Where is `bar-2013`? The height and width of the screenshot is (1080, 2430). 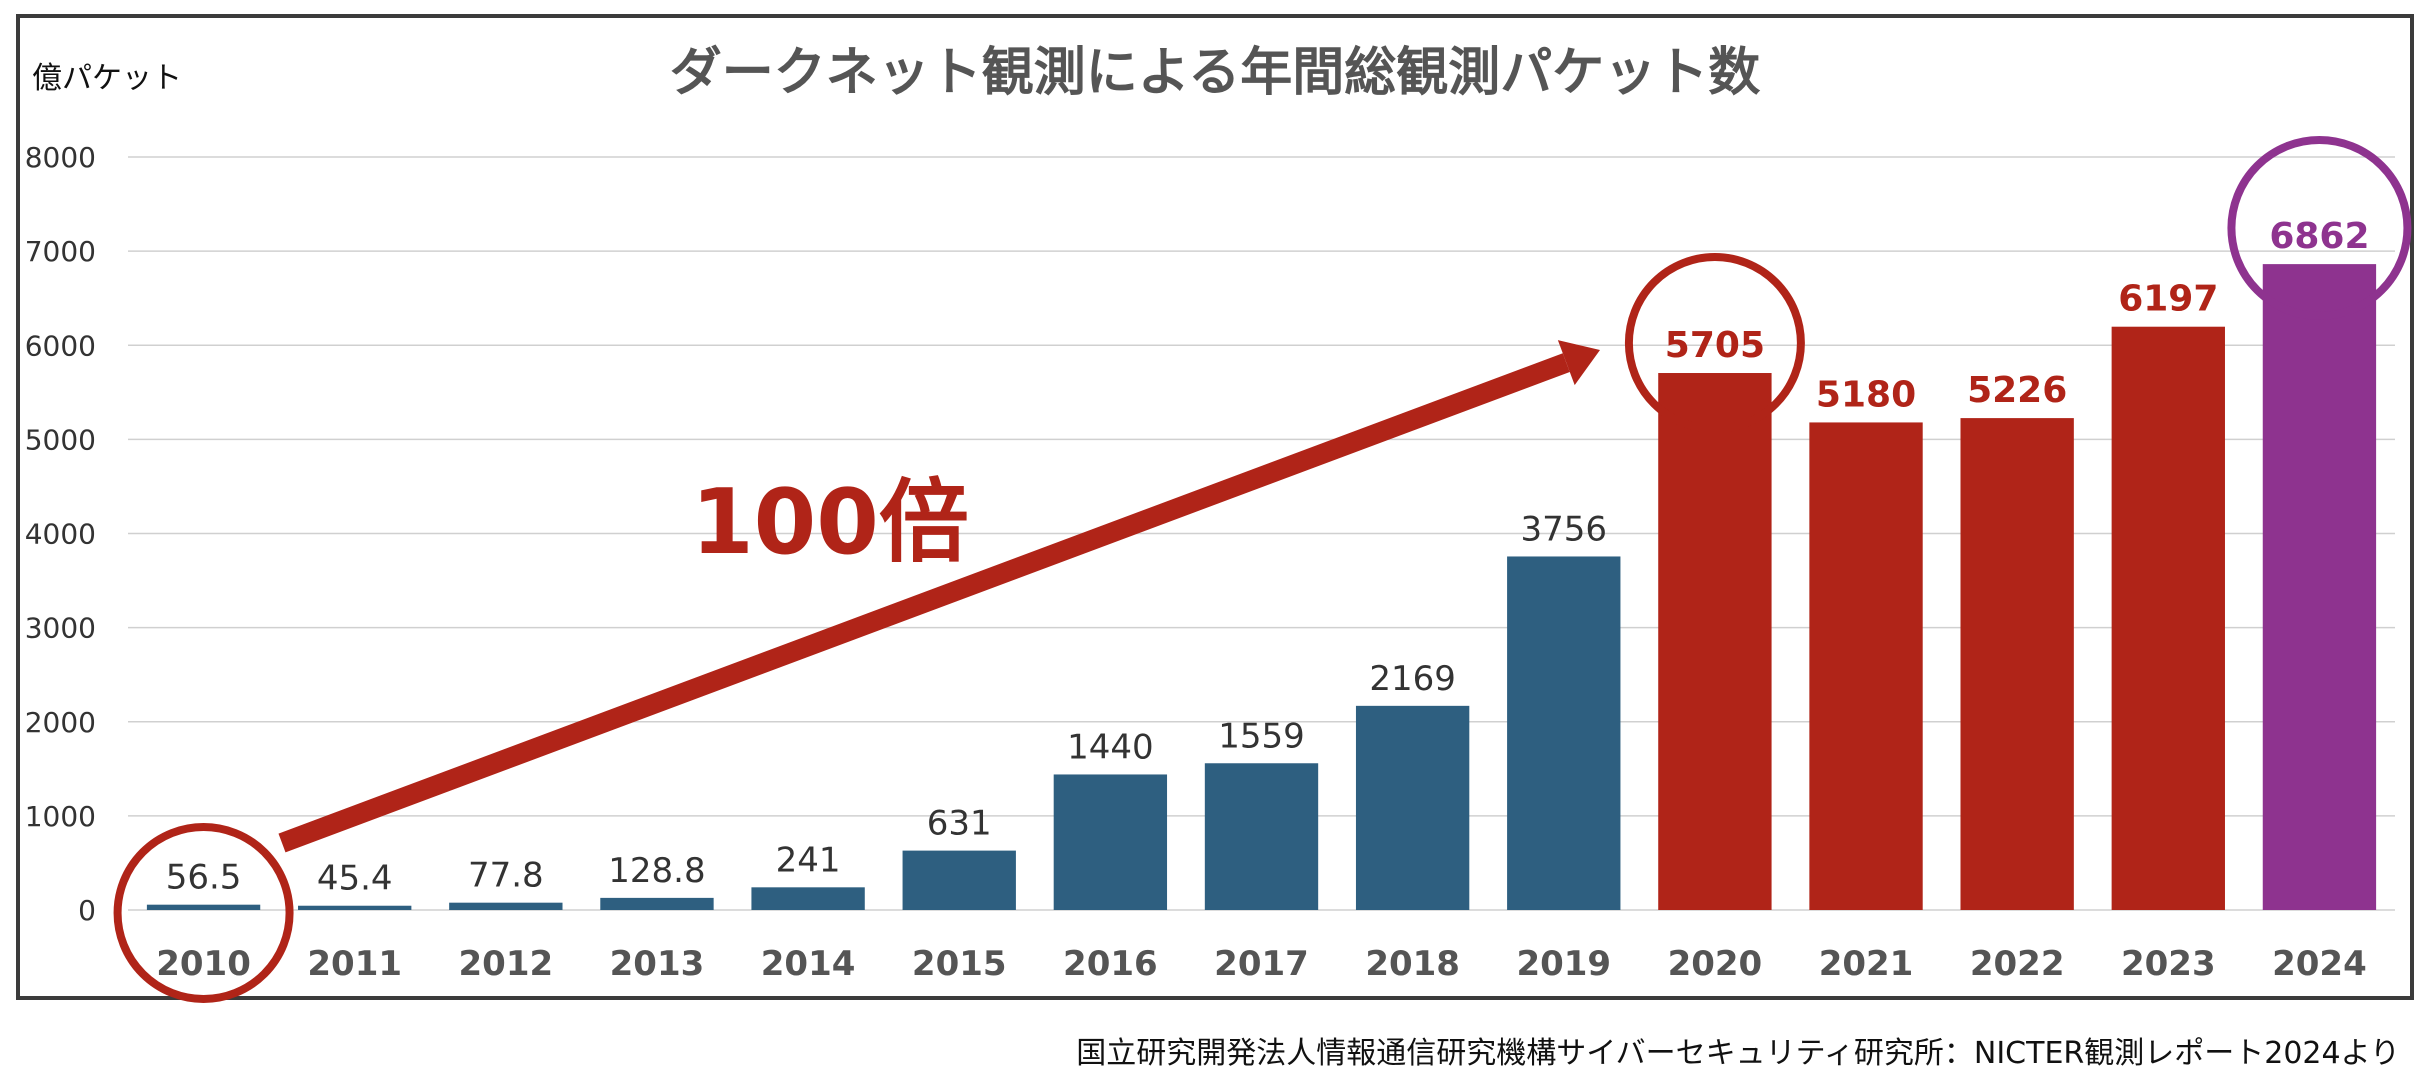
bar-2013 is located at coordinates (657, 903).